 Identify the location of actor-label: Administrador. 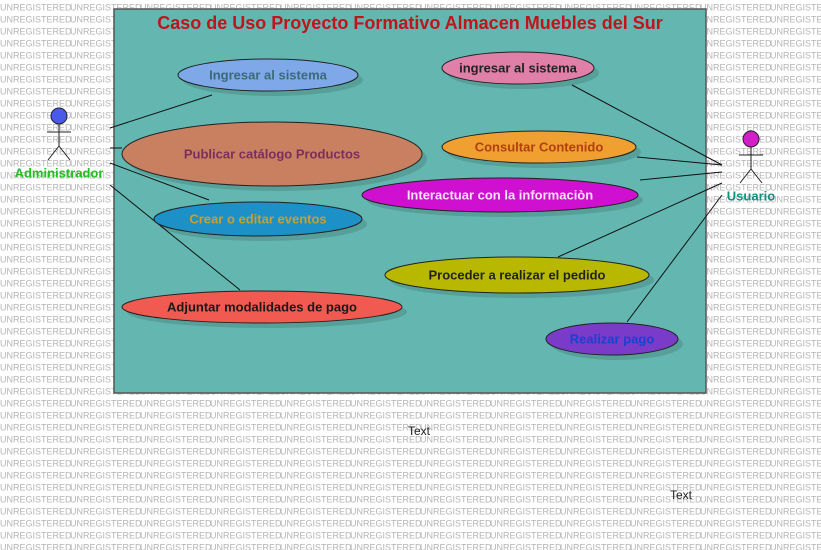
(59, 172).